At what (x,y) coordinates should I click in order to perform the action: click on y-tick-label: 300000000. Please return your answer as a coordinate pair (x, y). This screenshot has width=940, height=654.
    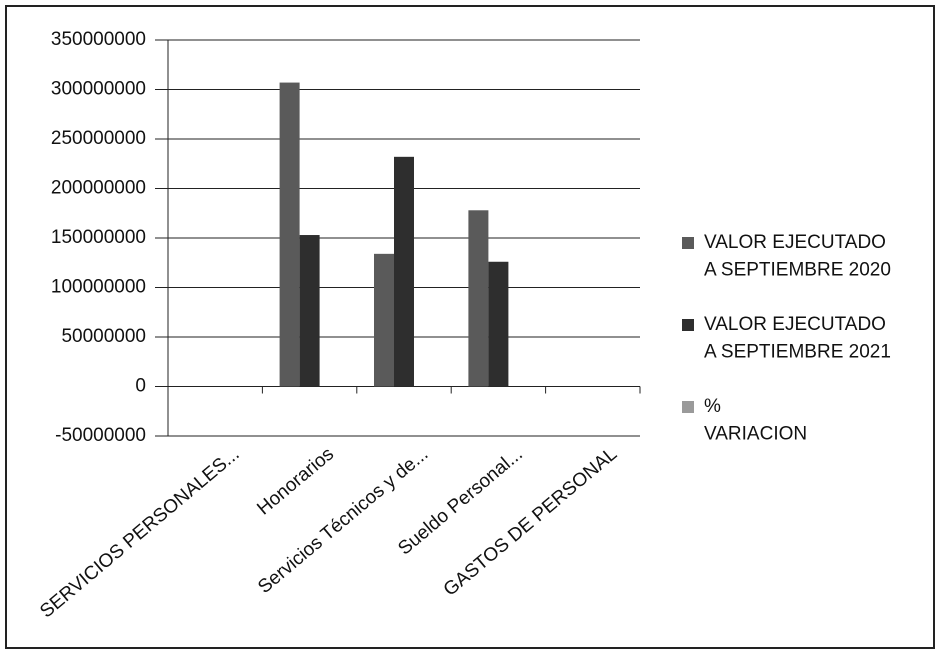
    Looking at the image, I should click on (98, 89).